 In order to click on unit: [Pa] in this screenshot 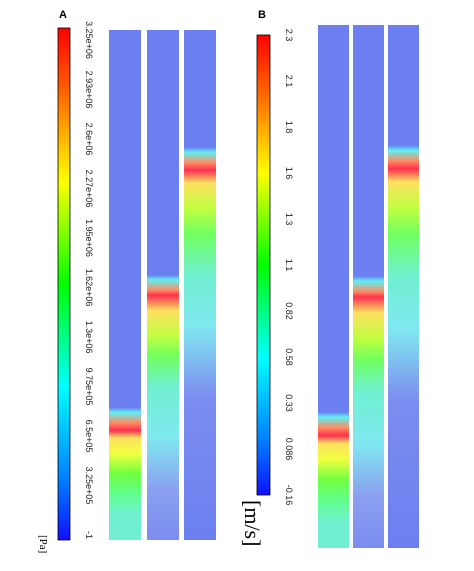, I will do `click(43, 544)`.